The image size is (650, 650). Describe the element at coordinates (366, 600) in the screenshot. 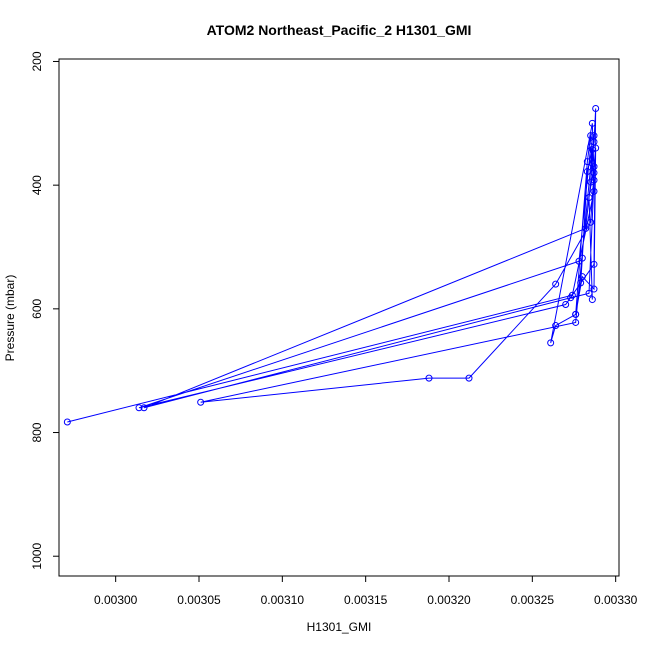

I see `x-tick-label: 0.00315` at that location.